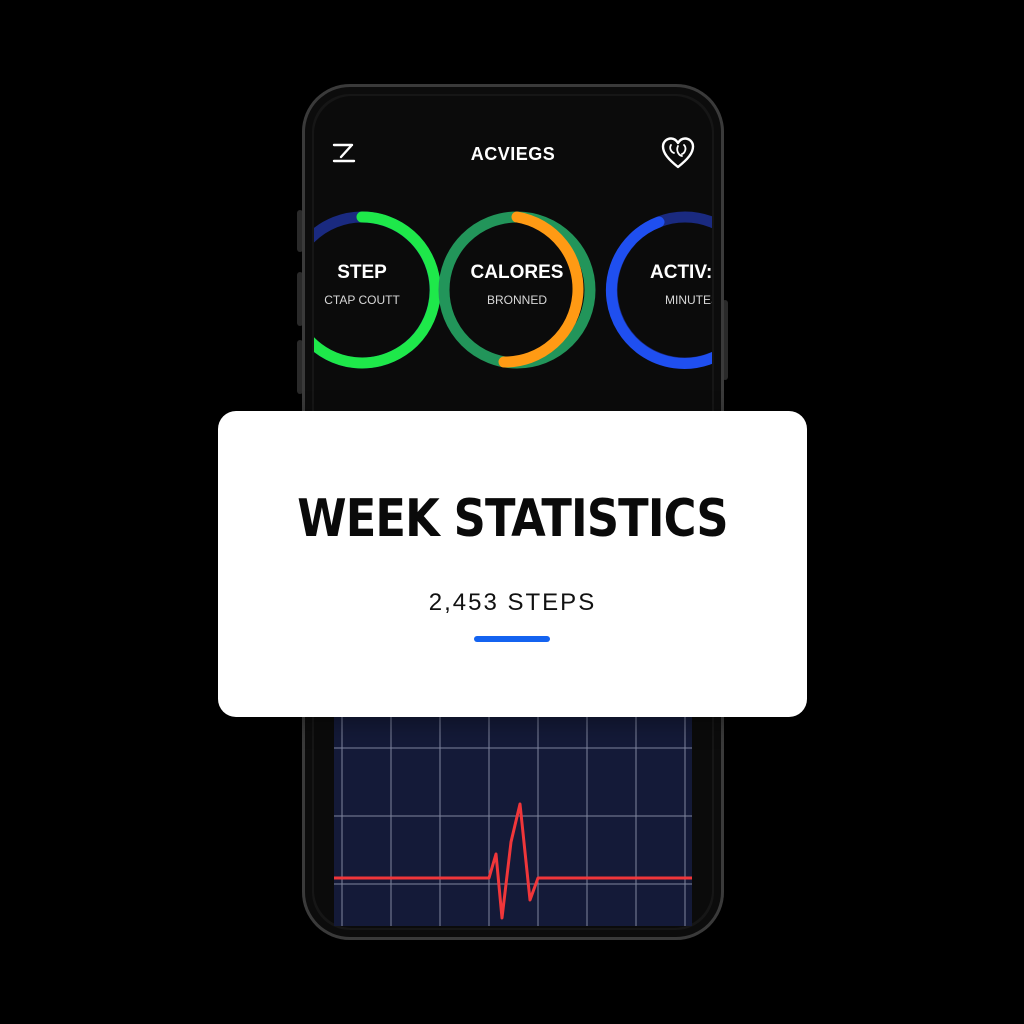 This screenshot has height=1024, width=1024. I want to click on active-ring-sublabel: MINUTES, so click(688, 300).